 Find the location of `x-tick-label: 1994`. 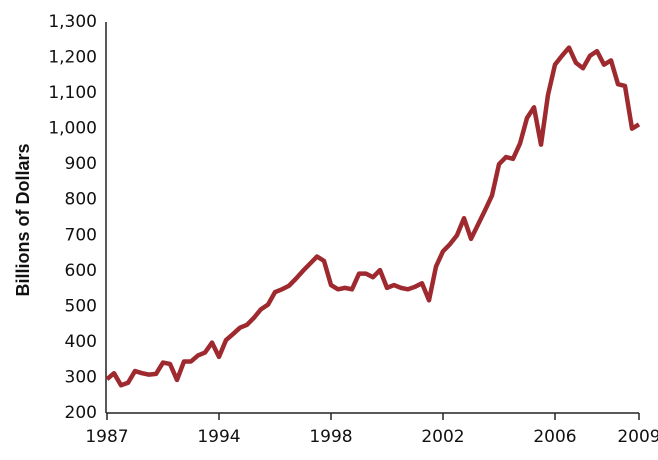

x-tick-label: 1994 is located at coordinates (218, 437).